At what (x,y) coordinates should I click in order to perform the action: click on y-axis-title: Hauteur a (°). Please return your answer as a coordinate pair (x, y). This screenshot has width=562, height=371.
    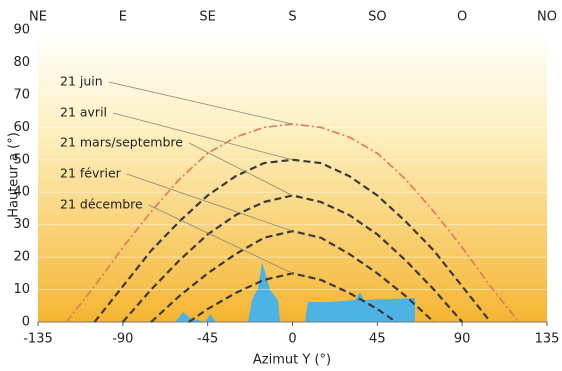
    Looking at the image, I should click on (14, 175).